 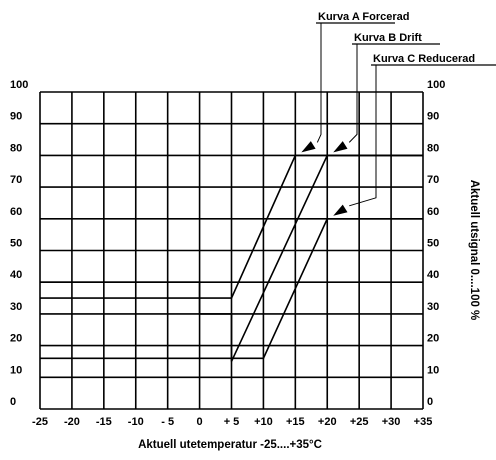 What do you see at coordinates (436, 85) in the screenshot?
I see `y-tick-label-right: 100` at bounding box center [436, 85].